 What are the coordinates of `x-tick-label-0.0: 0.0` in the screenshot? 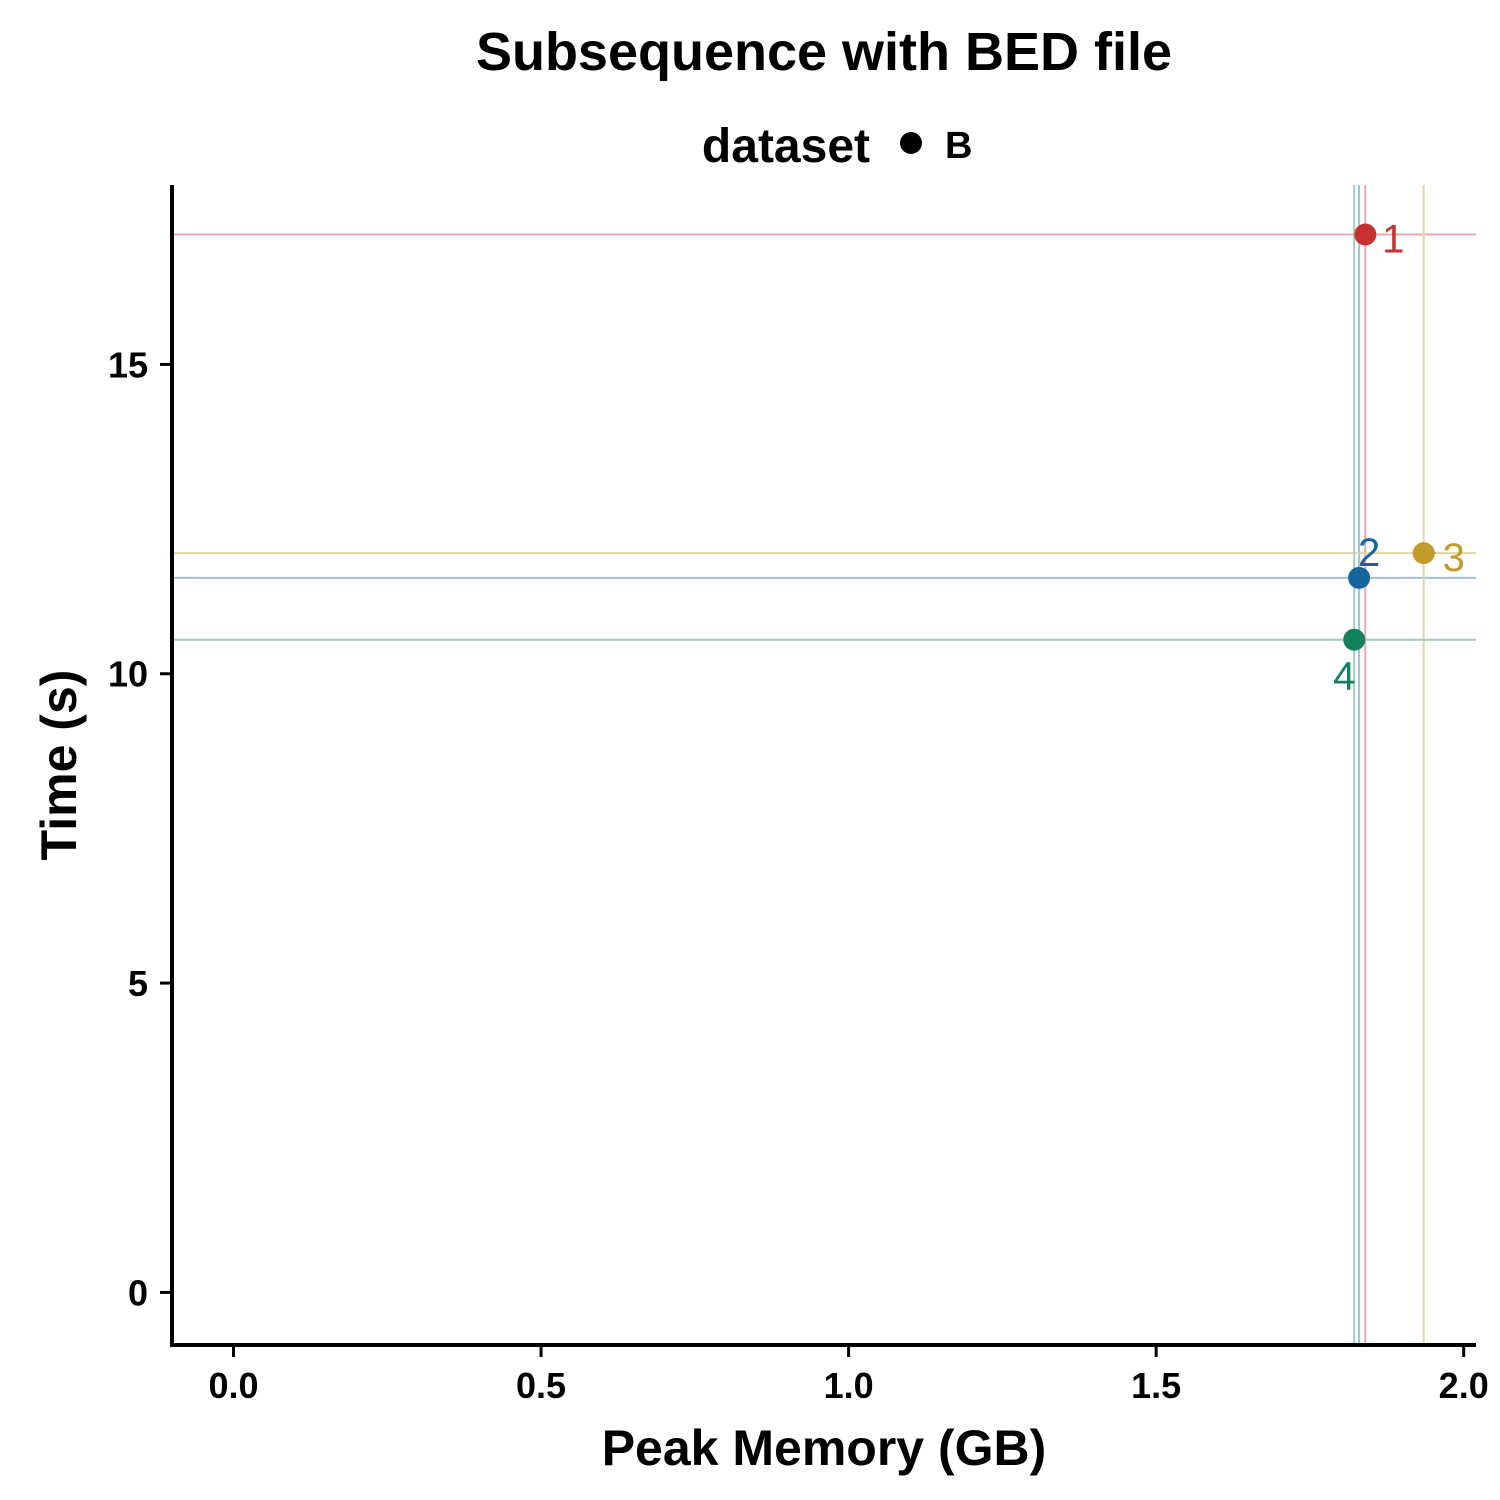 It's located at (233, 1385).